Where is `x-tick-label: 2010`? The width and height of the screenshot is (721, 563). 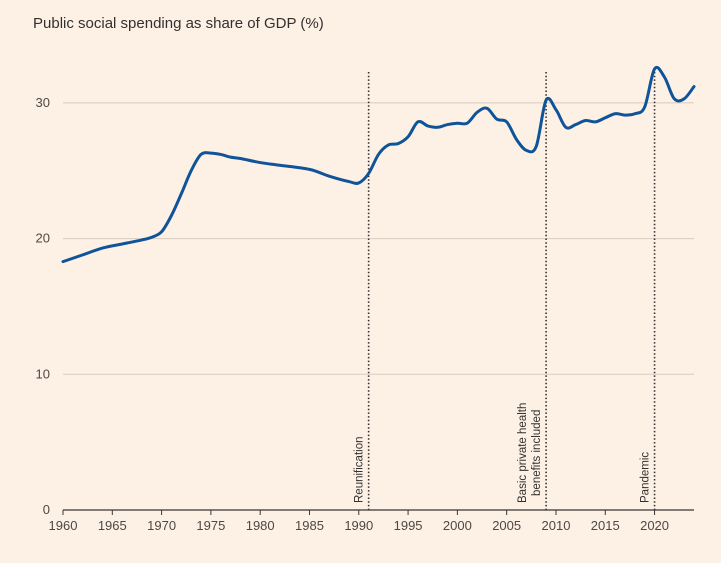 x-tick-label: 2010 is located at coordinates (556, 525).